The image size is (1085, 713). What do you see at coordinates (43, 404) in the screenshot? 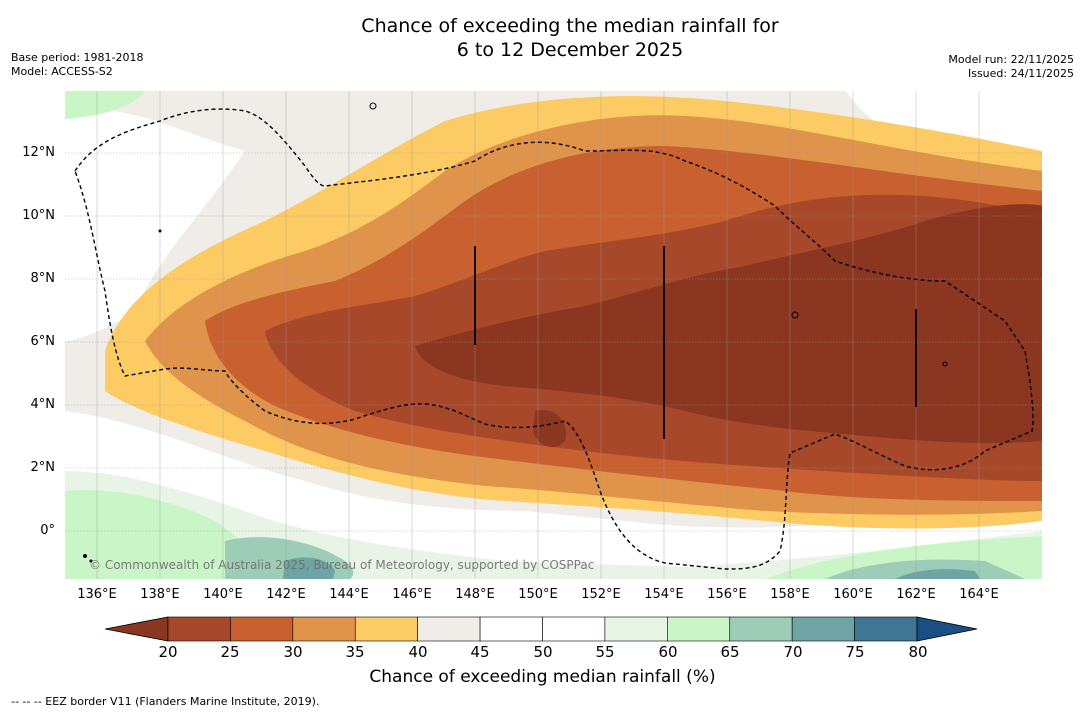
I see `lat-label-4n: 4°N` at bounding box center [43, 404].